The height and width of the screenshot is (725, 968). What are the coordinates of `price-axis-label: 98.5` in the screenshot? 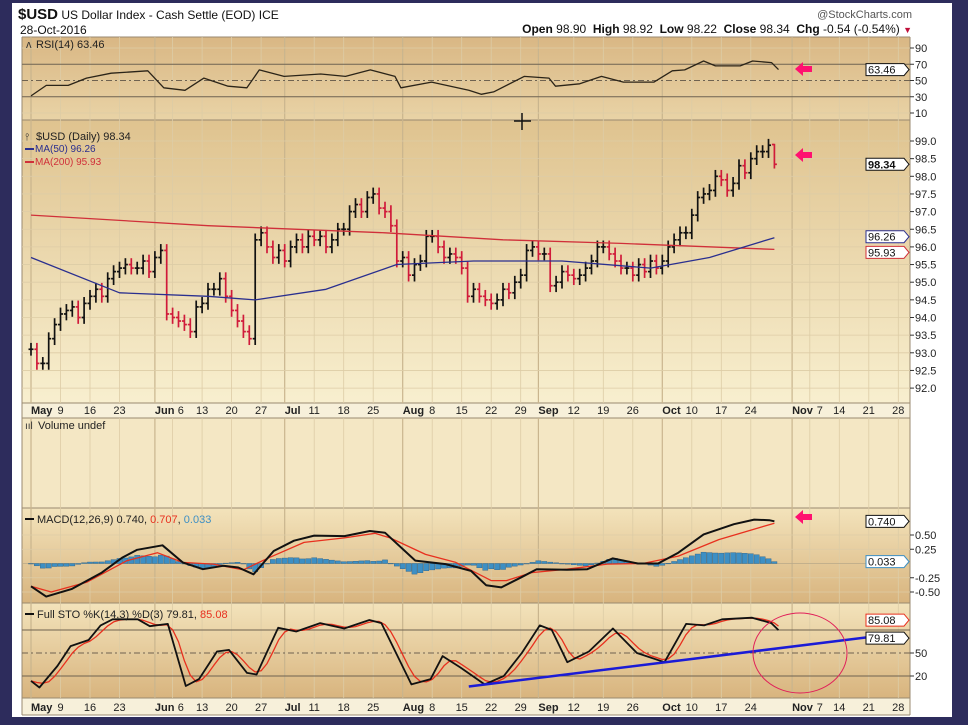 It's located at (925, 160).